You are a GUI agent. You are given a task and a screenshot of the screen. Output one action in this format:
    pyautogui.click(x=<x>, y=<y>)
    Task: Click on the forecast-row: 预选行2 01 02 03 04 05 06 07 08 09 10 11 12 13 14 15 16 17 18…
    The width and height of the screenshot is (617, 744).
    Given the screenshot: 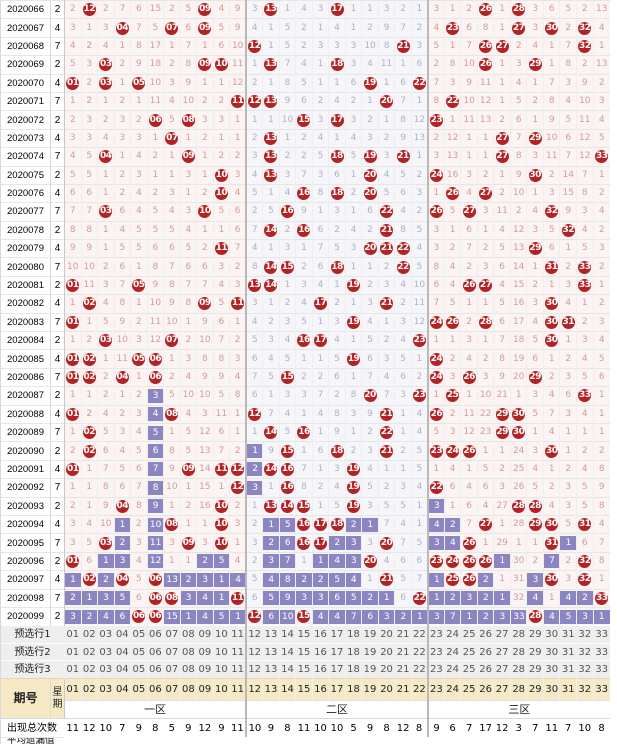 What is the action you would take?
    pyautogui.click(x=305, y=651)
    